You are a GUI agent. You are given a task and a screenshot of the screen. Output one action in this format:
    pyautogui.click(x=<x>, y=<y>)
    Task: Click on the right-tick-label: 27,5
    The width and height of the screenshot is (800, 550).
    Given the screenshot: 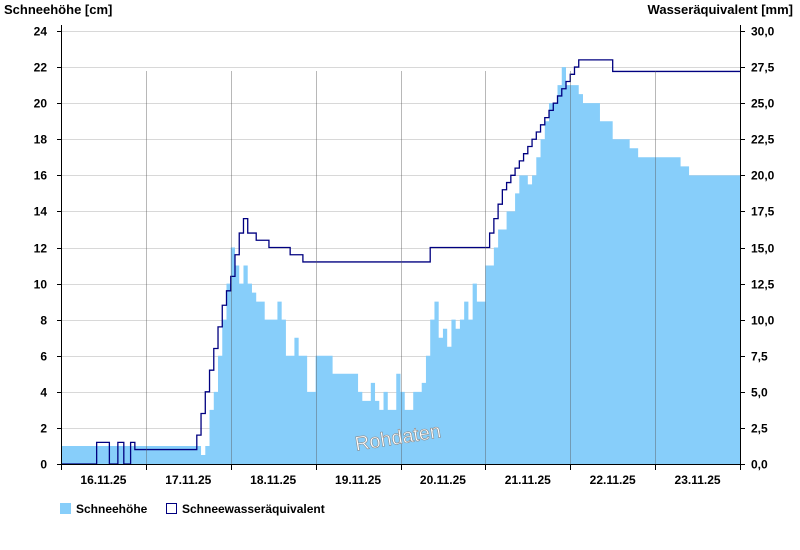 What is the action you would take?
    pyautogui.click(x=763, y=68)
    